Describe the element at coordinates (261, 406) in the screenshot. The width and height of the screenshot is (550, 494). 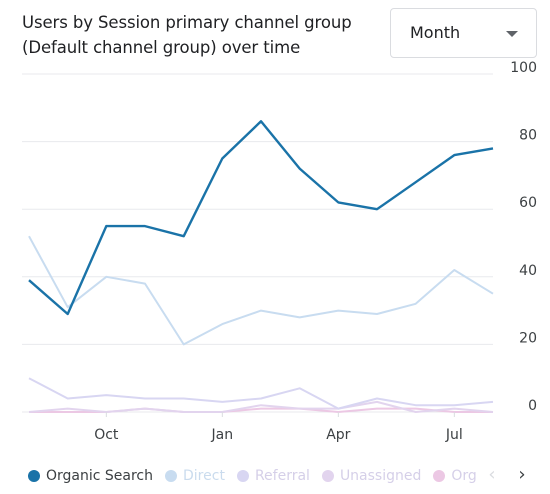
I see `series-line-unassigned` at that location.